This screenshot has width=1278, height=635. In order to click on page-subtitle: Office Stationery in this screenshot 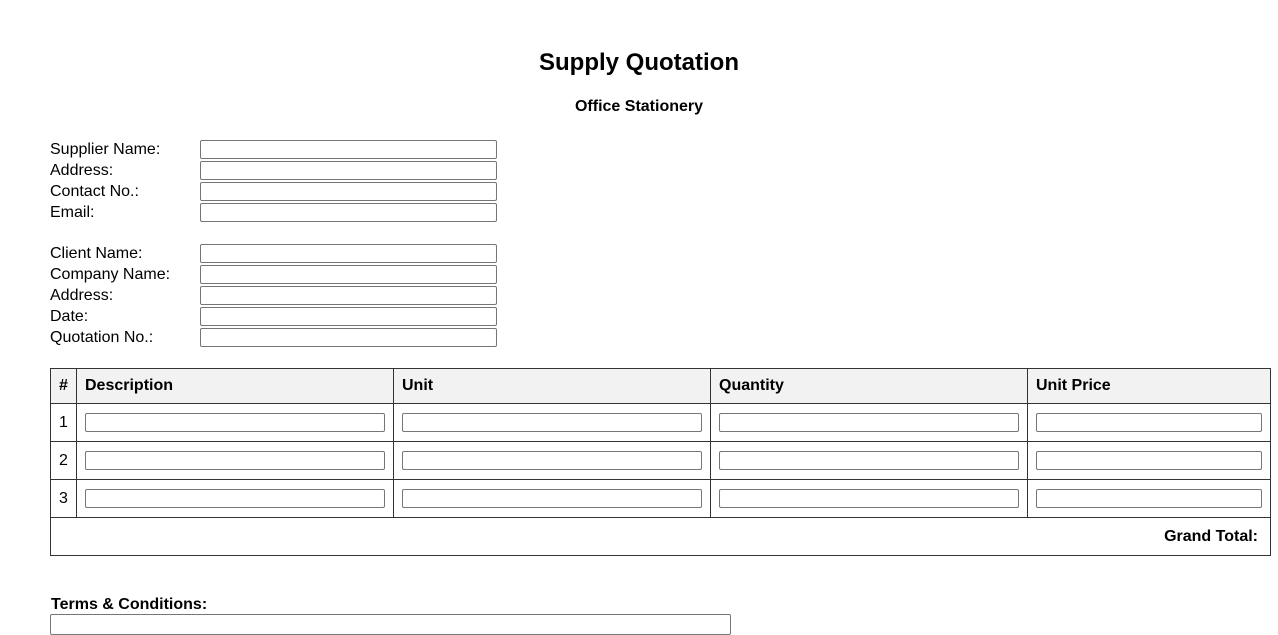, I will do `click(639, 106)`.